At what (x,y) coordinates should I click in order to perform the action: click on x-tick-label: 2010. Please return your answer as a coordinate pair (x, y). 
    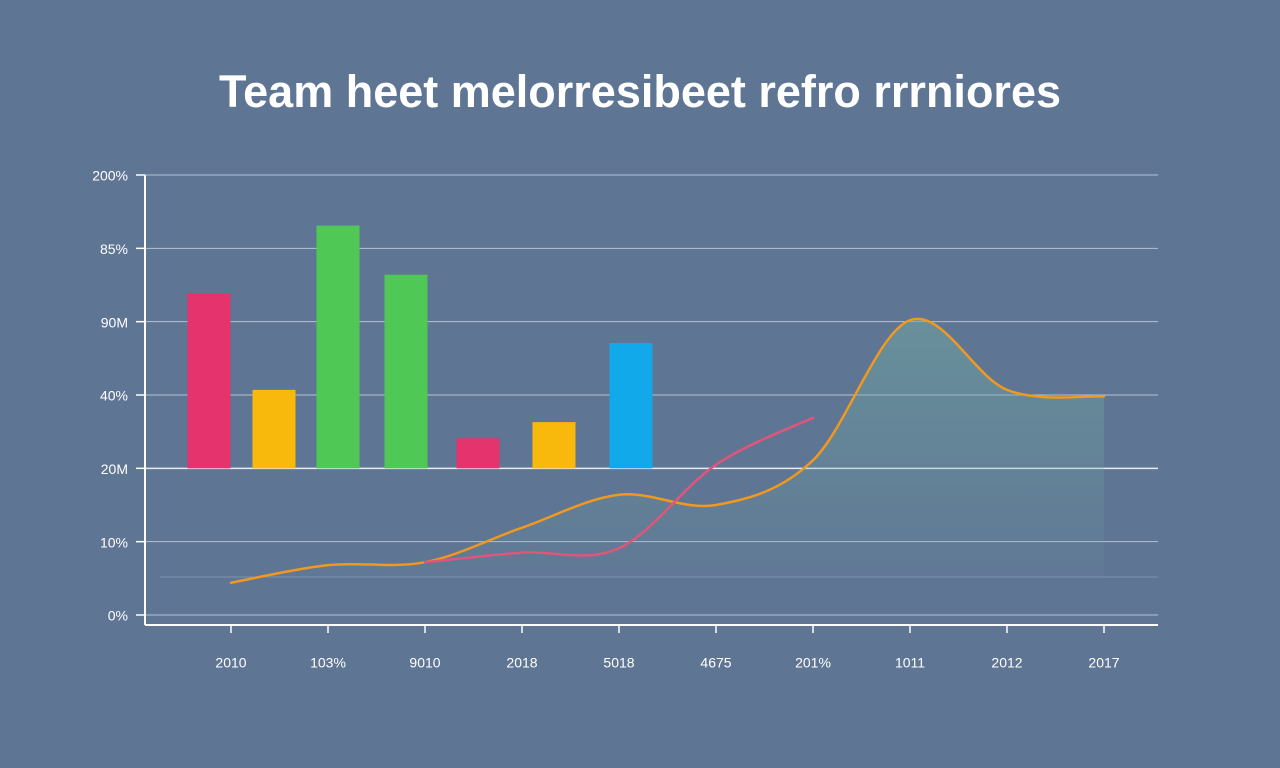
    Looking at the image, I should click on (230, 663).